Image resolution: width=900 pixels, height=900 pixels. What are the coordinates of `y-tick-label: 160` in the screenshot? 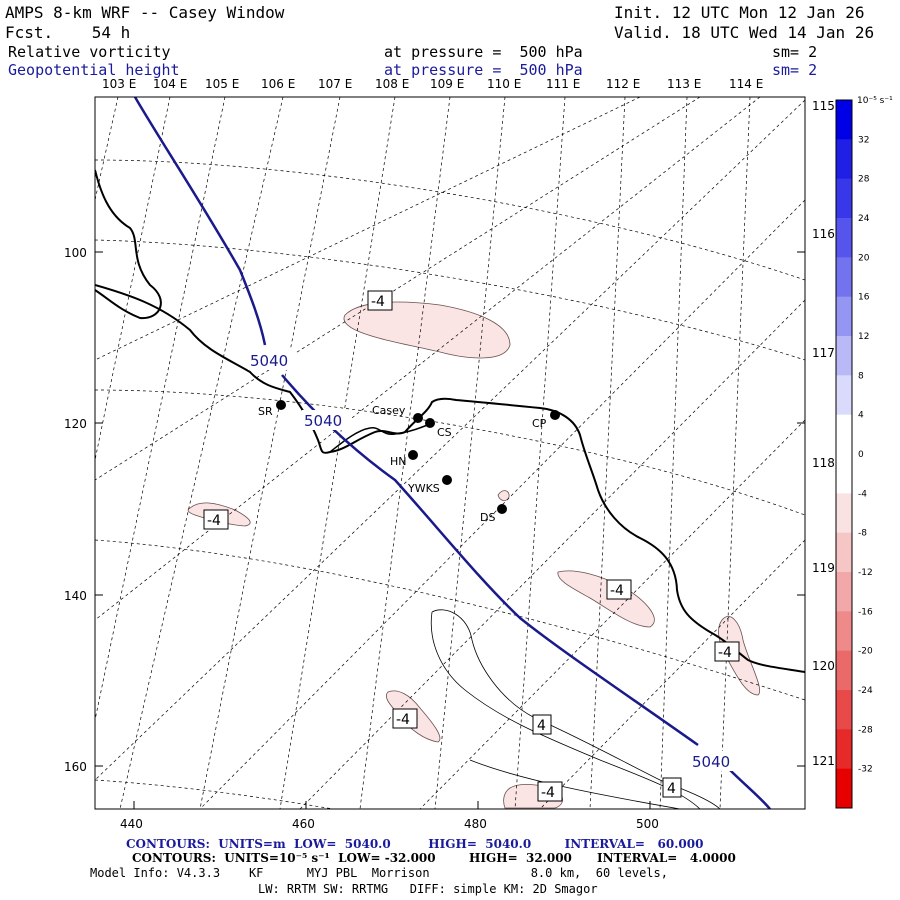 It's located at (75, 767).